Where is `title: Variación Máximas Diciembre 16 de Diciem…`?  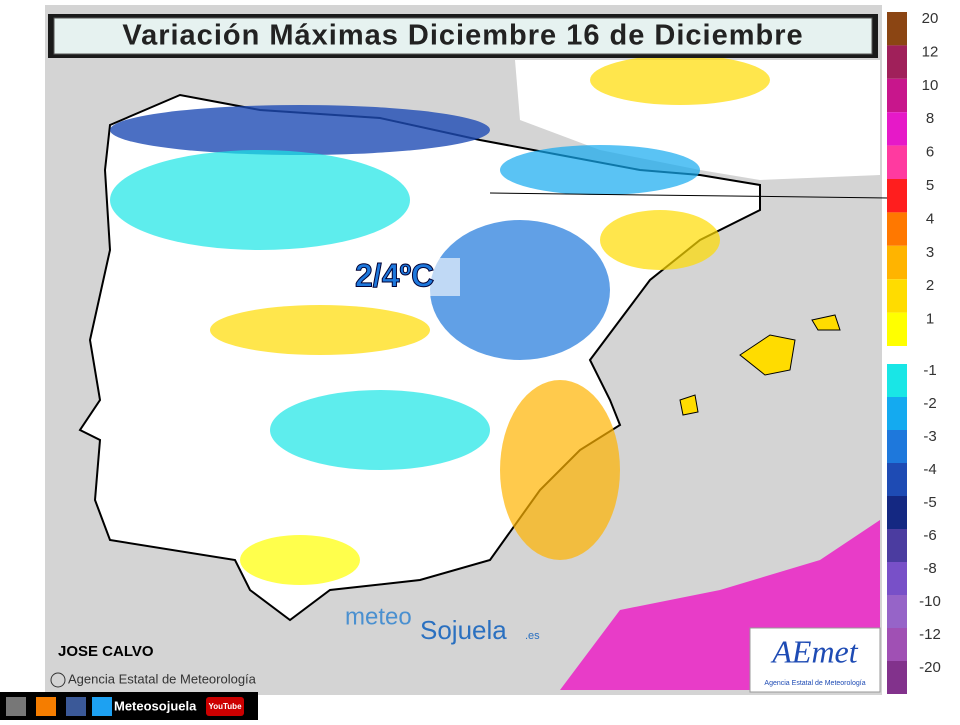
title: Variación Máximas Diciembre 16 de Diciem… is located at coordinates (462, 36).